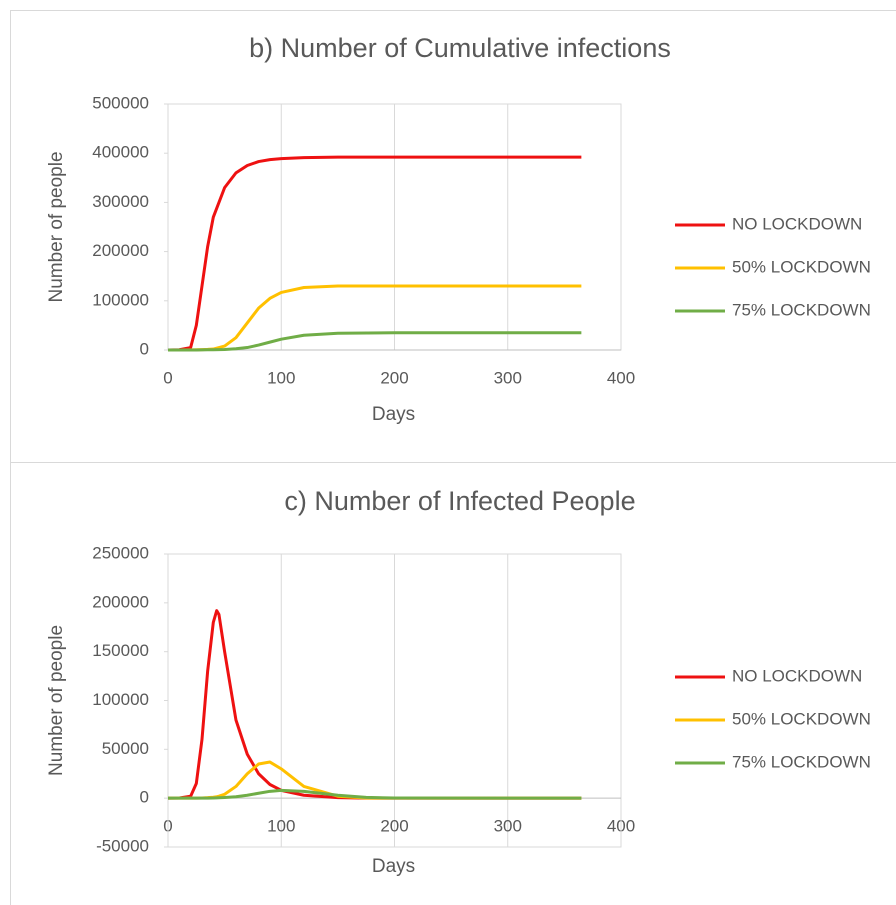 Image resolution: width=896 pixels, height=905 pixels. Describe the element at coordinates (120, 152) in the screenshot. I see `y-tick-label: 400000` at that location.